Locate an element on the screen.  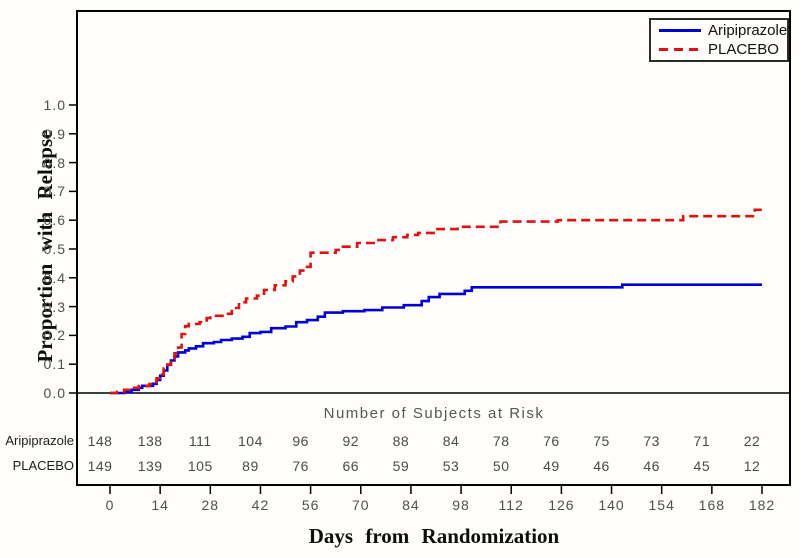
risk-count: 59 is located at coordinates (401, 466).